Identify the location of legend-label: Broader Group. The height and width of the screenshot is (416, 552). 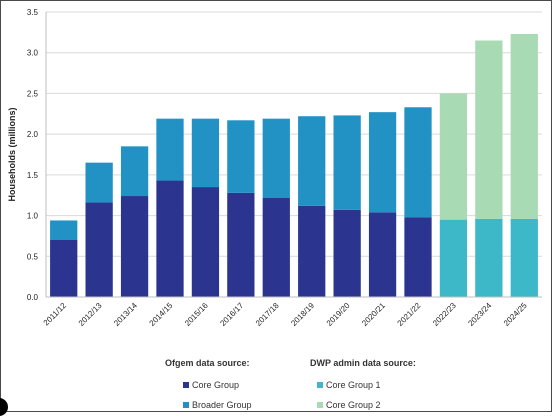
(222, 405).